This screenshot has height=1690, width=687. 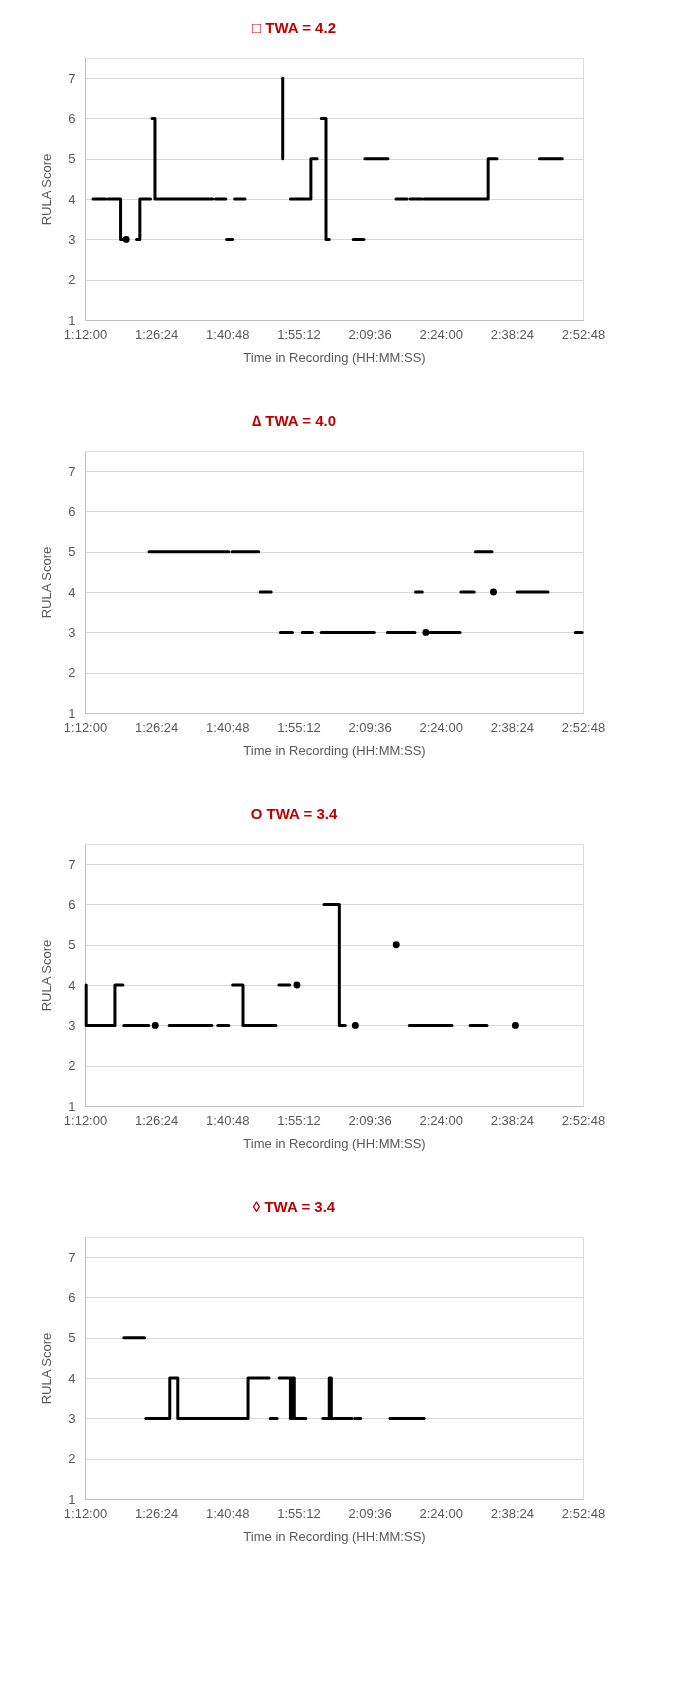 I want to click on chart-title: ∆ TWA = 4.0, so click(x=294, y=420).